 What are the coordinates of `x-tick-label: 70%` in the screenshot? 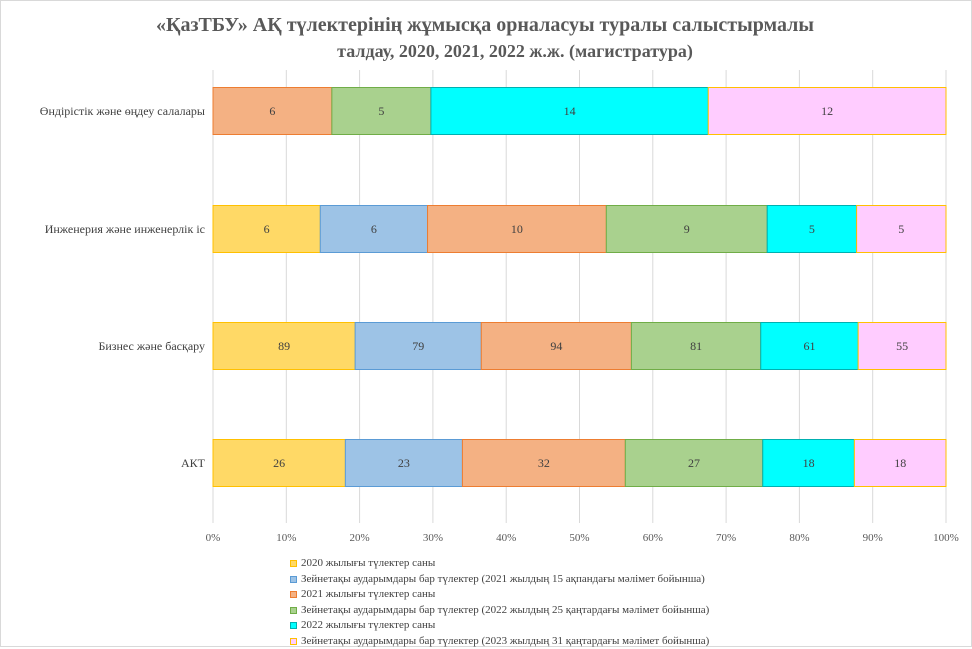 It's located at (726, 538).